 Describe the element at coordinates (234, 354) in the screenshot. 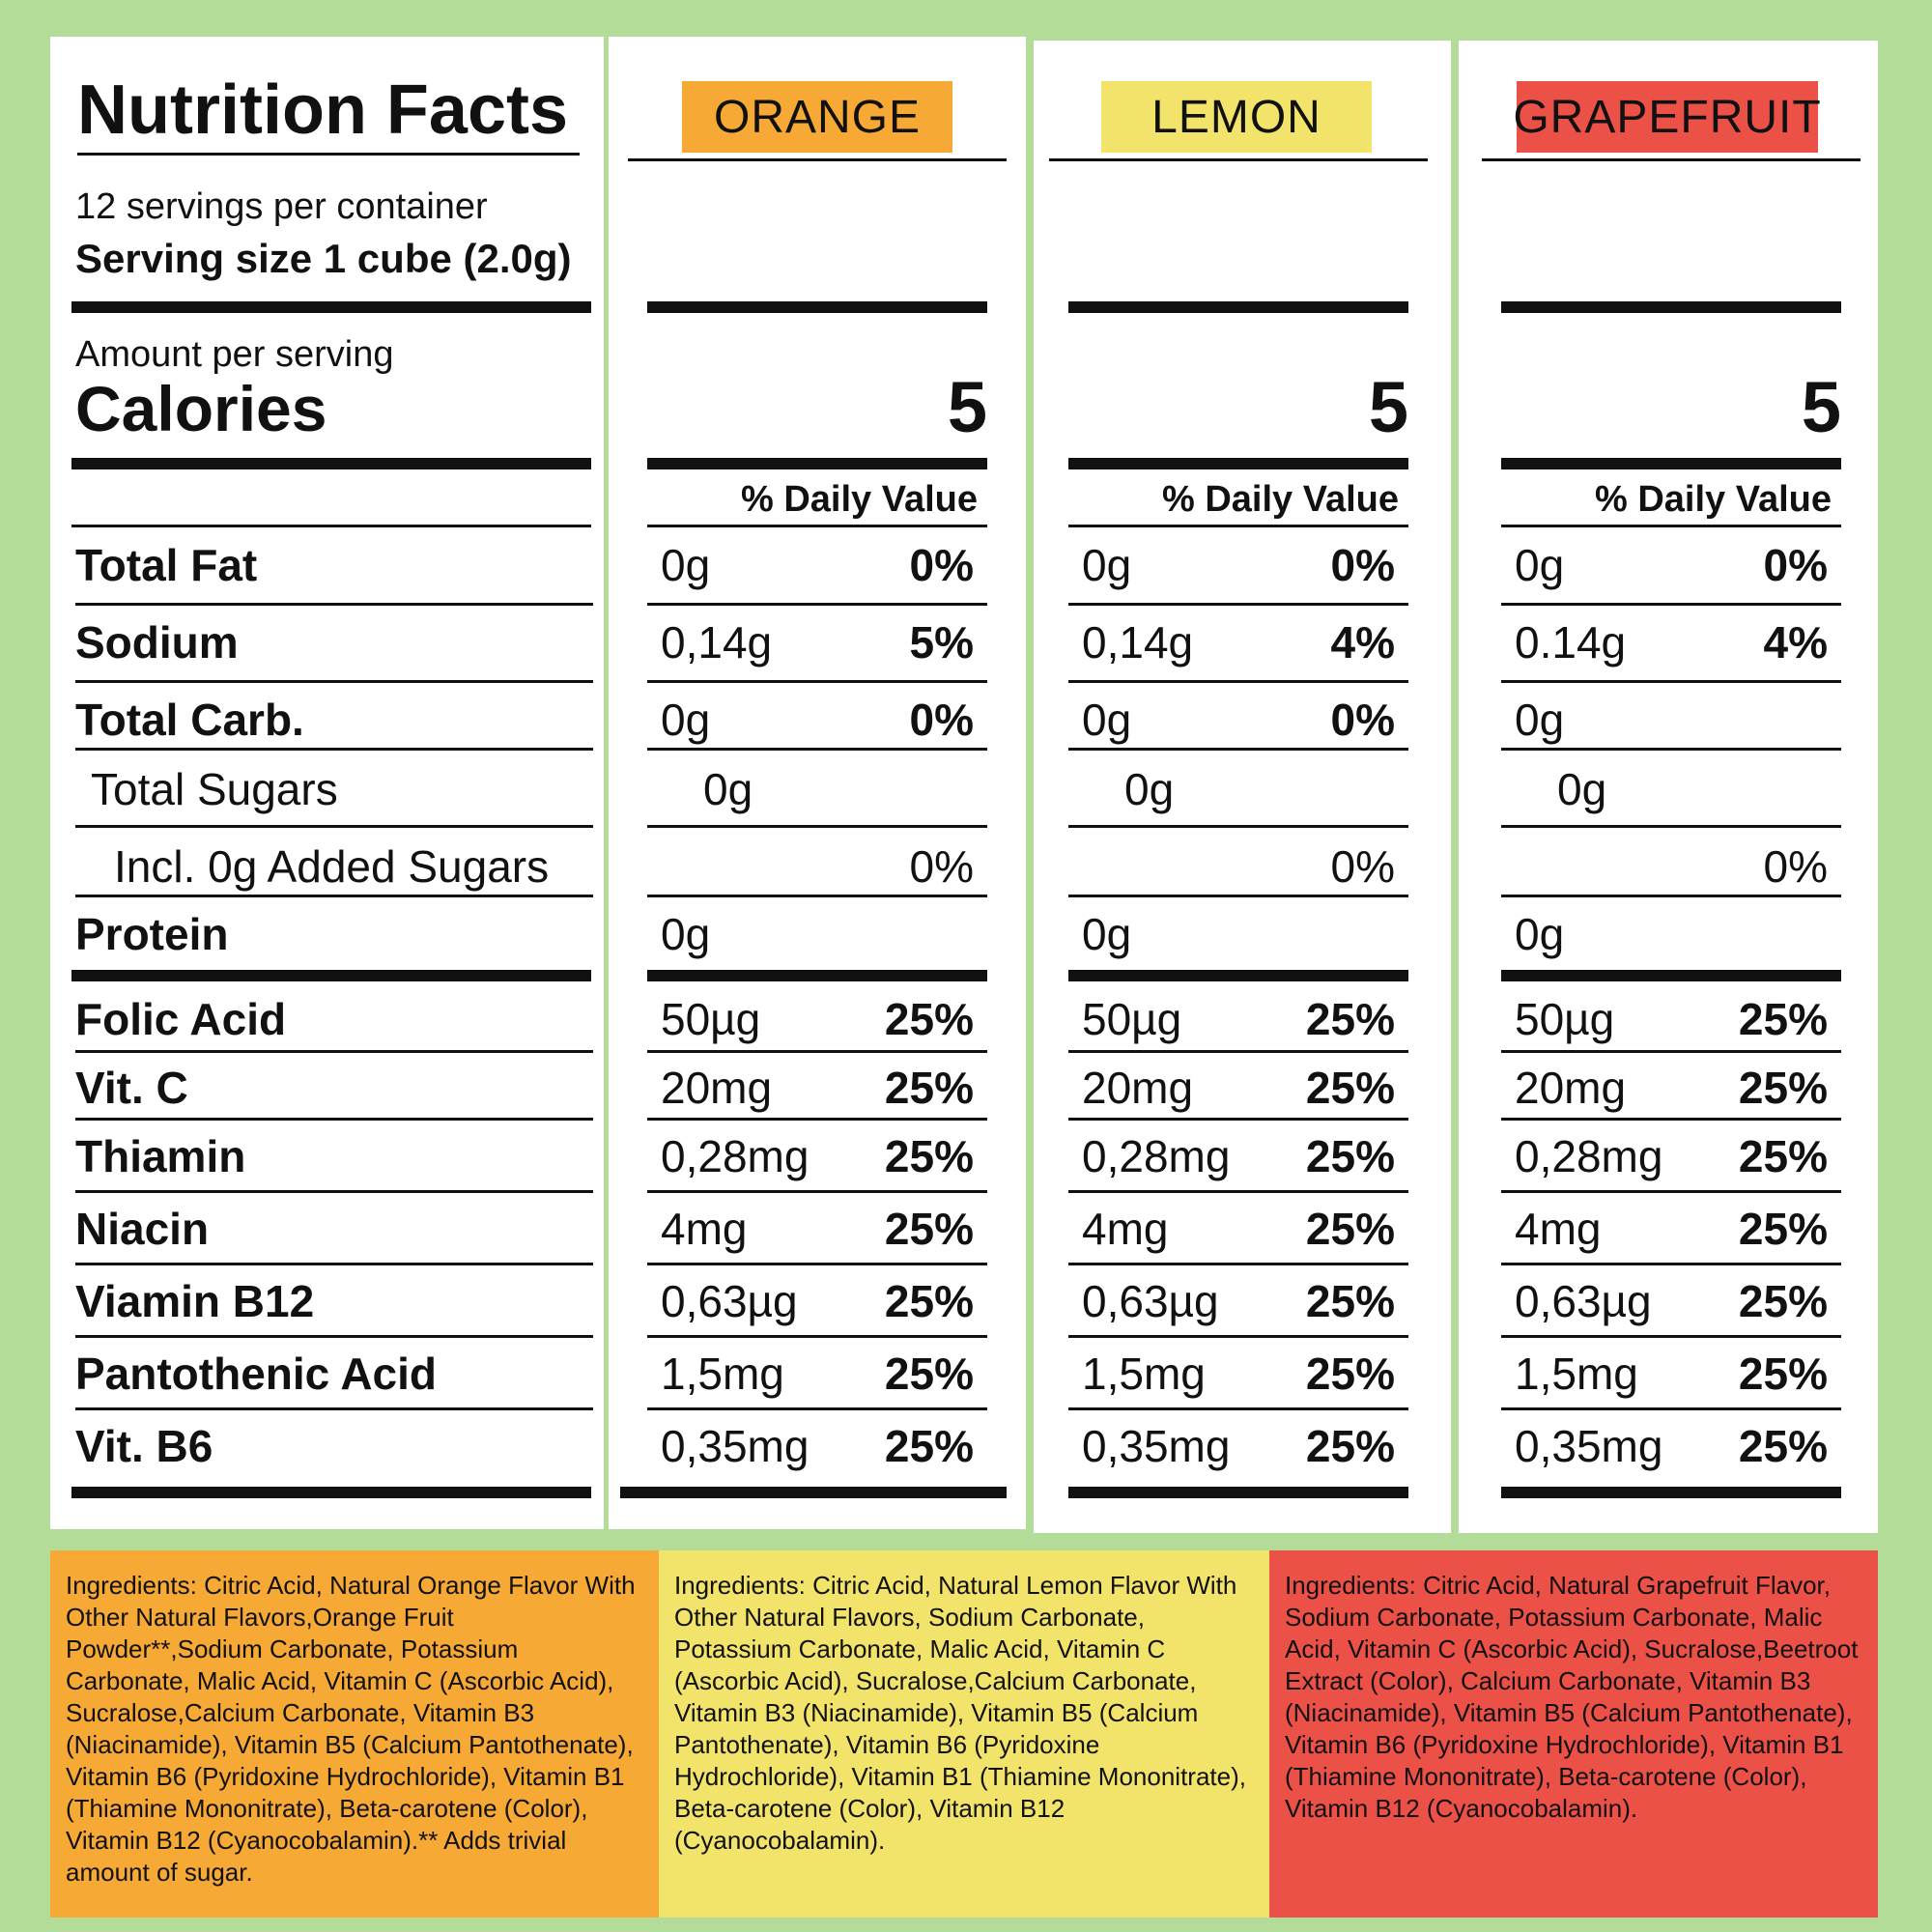

I see `amount-per-serving: Amount per serving` at that location.